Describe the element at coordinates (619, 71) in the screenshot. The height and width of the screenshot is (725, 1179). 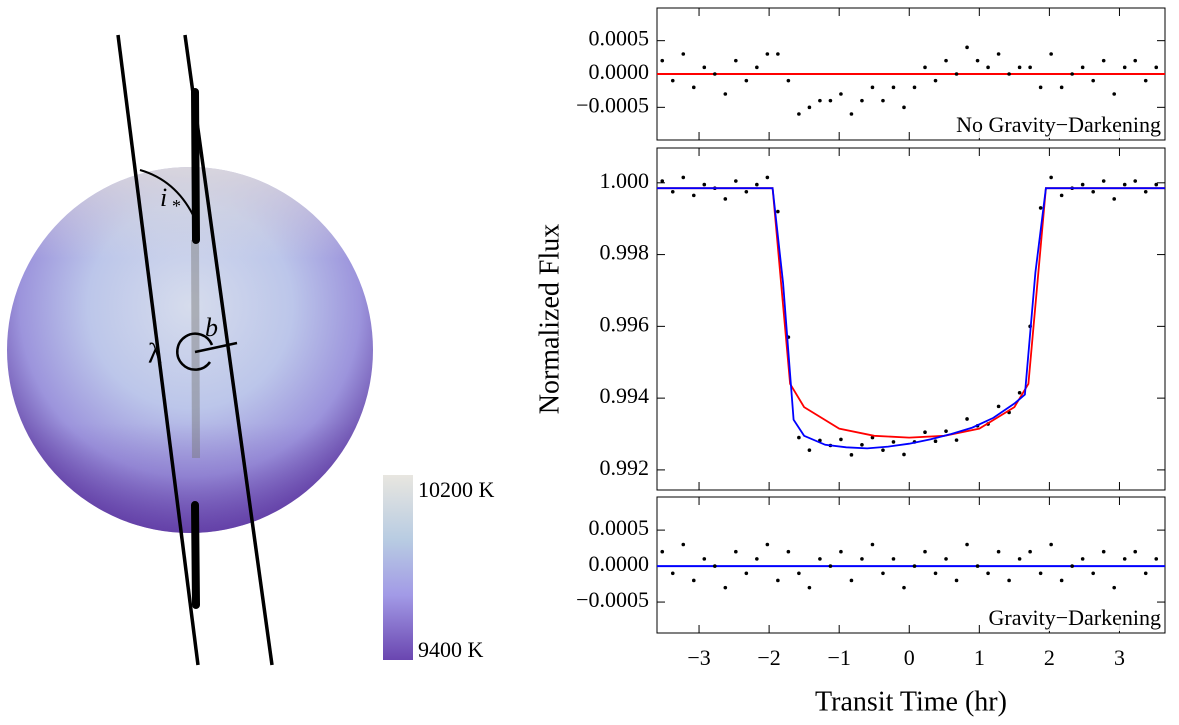
I see `y-tick-label: 0.0000` at that location.